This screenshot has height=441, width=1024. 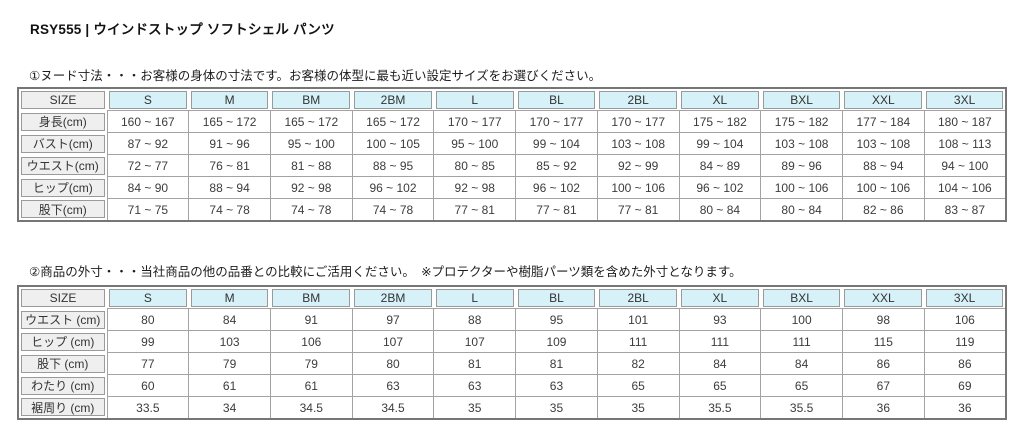 What do you see at coordinates (62, 187) in the screenshot?
I see `row-label-cell: ヒップ(cm)` at bounding box center [62, 187].